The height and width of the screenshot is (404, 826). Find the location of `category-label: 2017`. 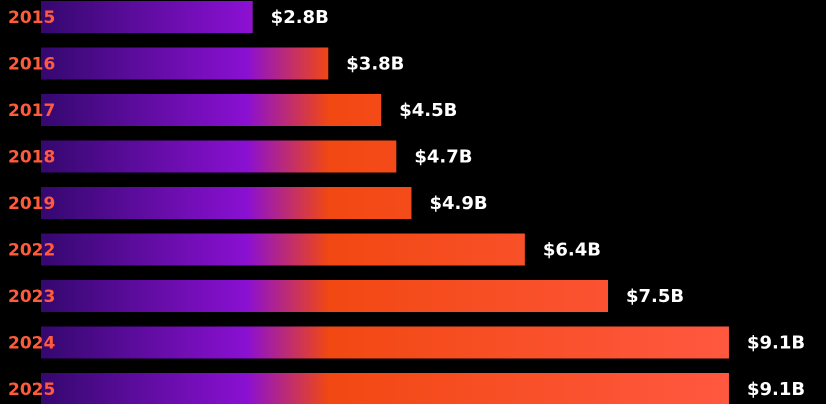

category-label: 2017 is located at coordinates (31, 111).